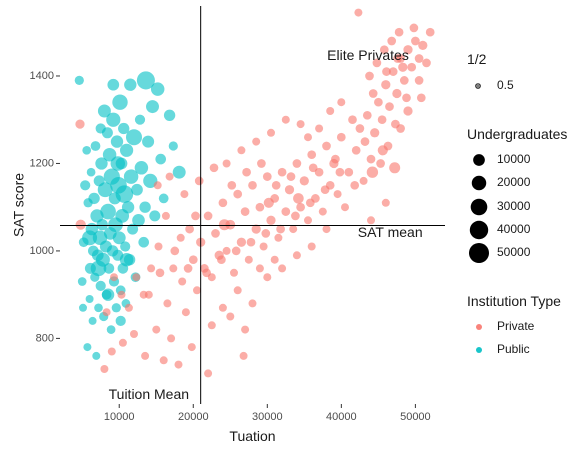 The image size is (586, 451). I want to click on legend-size-label: 40000, so click(514, 229).